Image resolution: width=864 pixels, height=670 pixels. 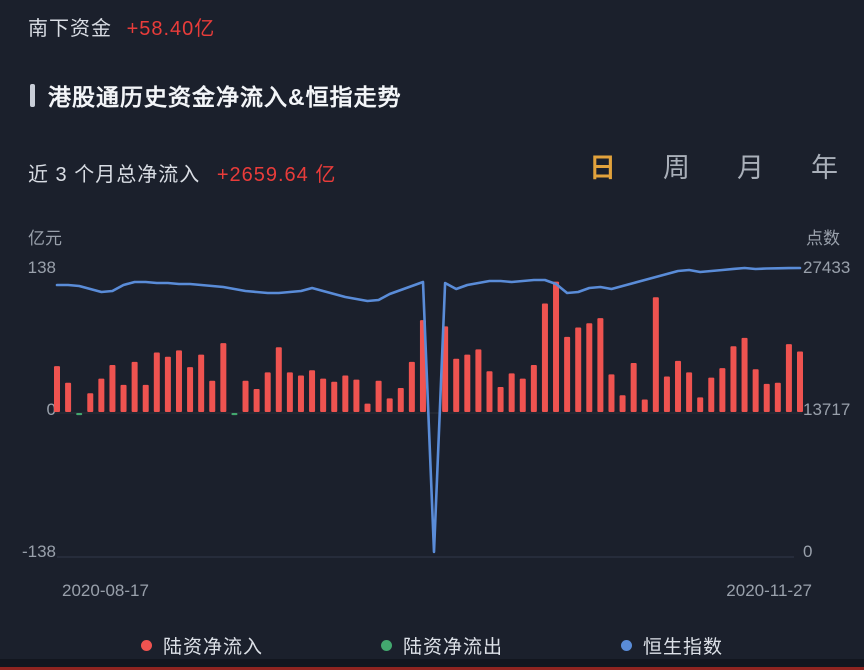 I want to click on left-tick-zero: 0, so click(x=51, y=409).